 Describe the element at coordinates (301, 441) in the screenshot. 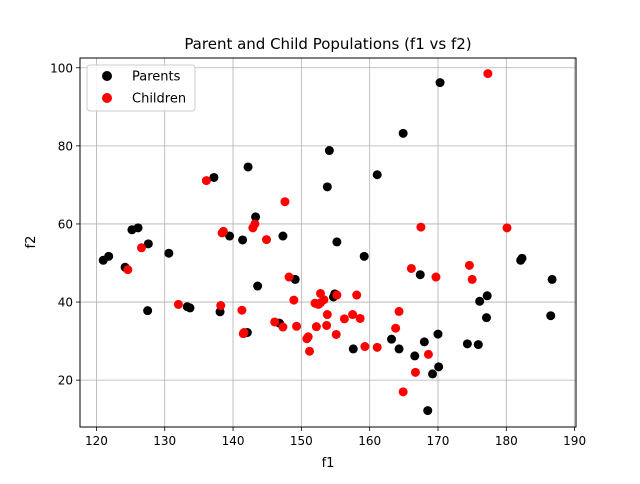

I see `x-tick-label: 150` at that location.